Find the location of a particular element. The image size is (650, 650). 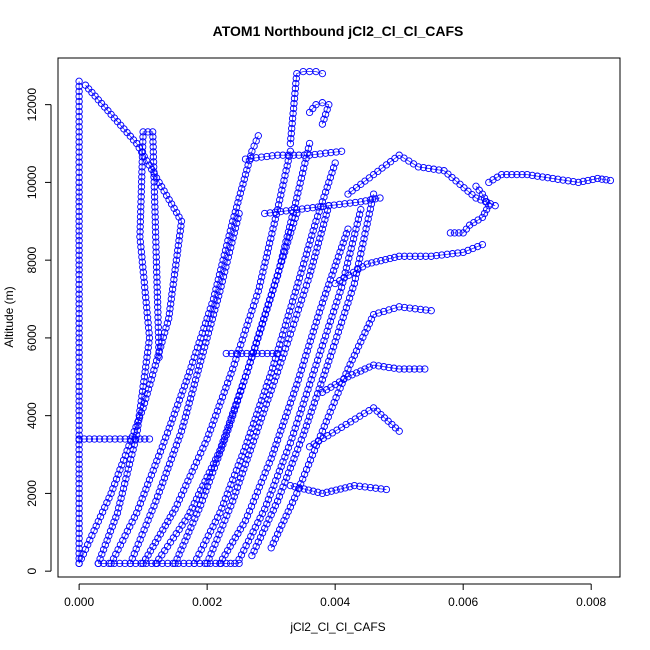

x-tick-label: 0.008 is located at coordinates (591, 602).